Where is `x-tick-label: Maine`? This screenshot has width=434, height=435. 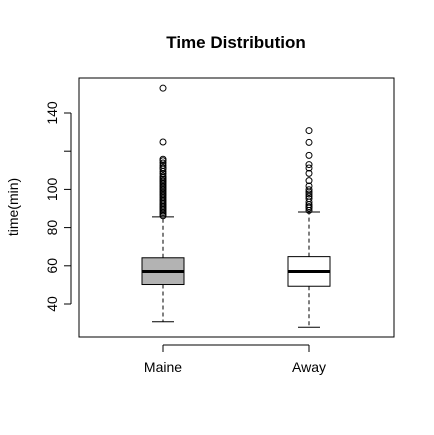
x-tick-label: Maine is located at coordinates (163, 367).